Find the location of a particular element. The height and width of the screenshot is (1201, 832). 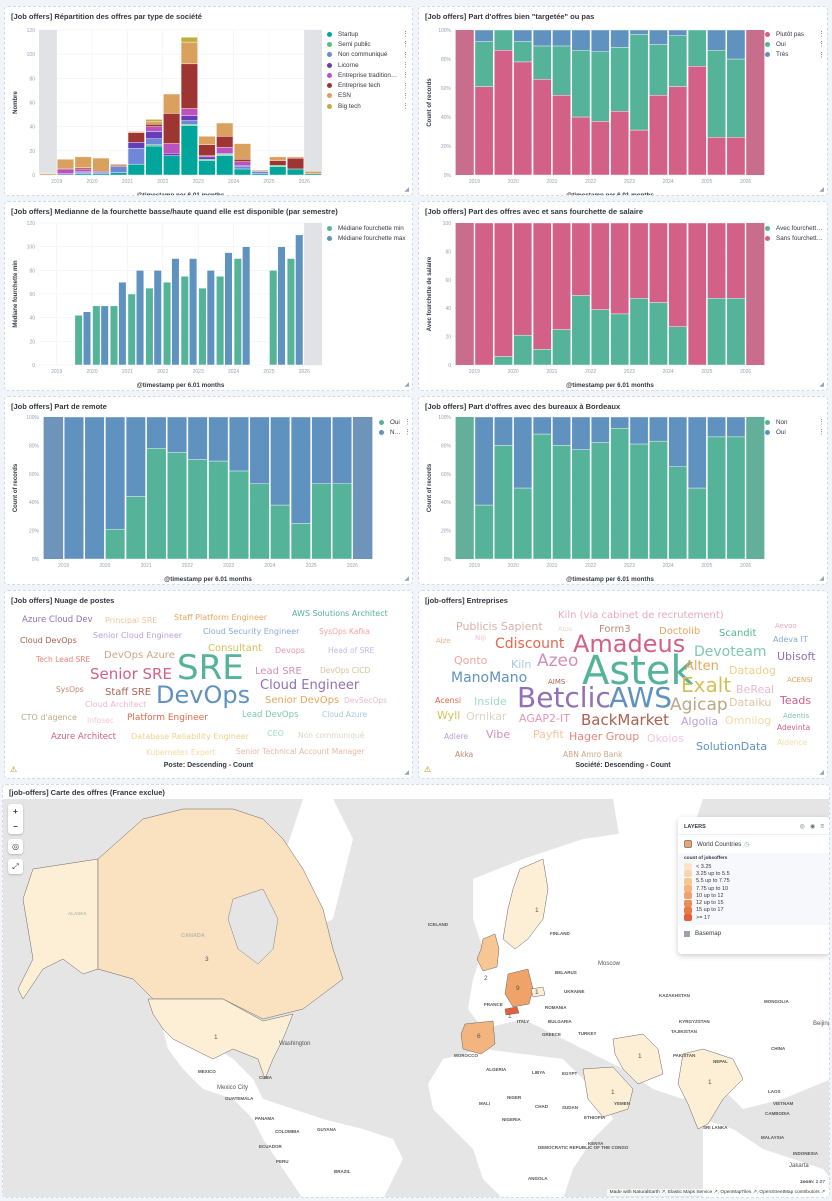

word-cloud-term: Azure Cloud Dev is located at coordinates (57, 620).